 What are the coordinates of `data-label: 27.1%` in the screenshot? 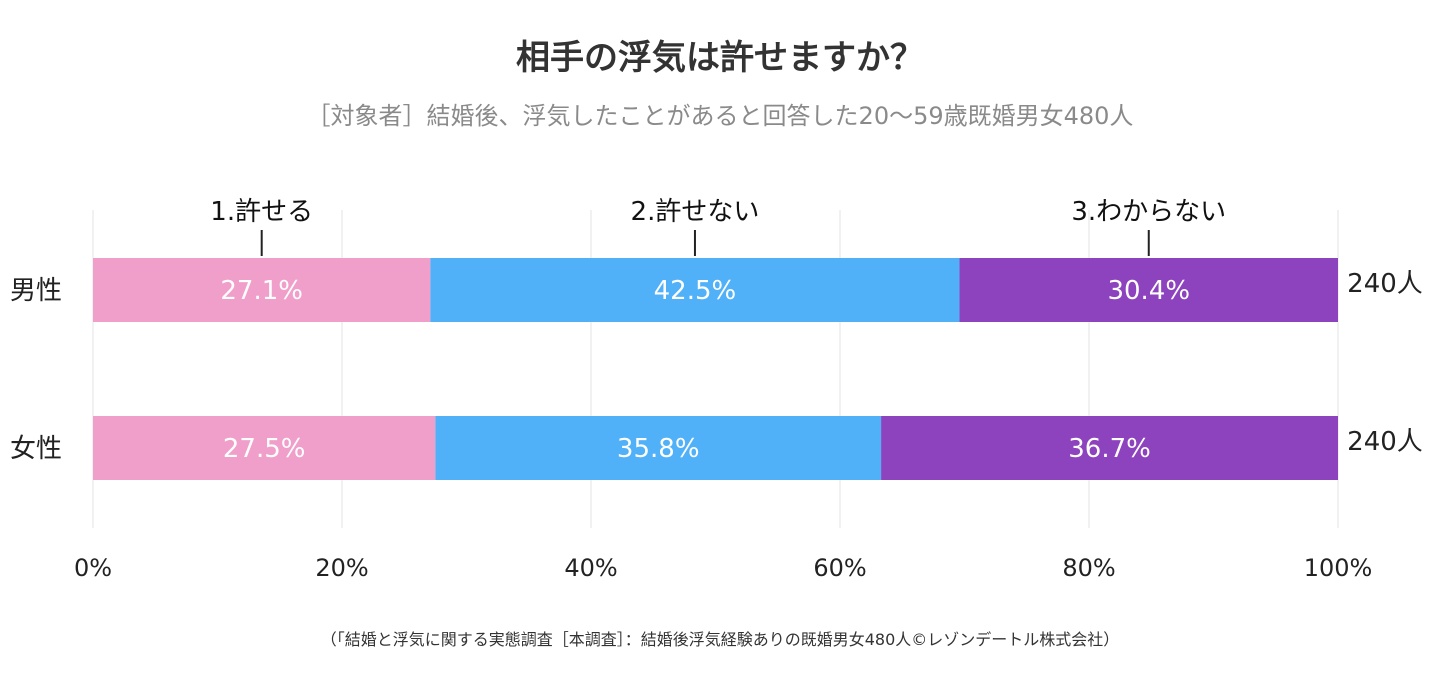 It's located at (261, 291).